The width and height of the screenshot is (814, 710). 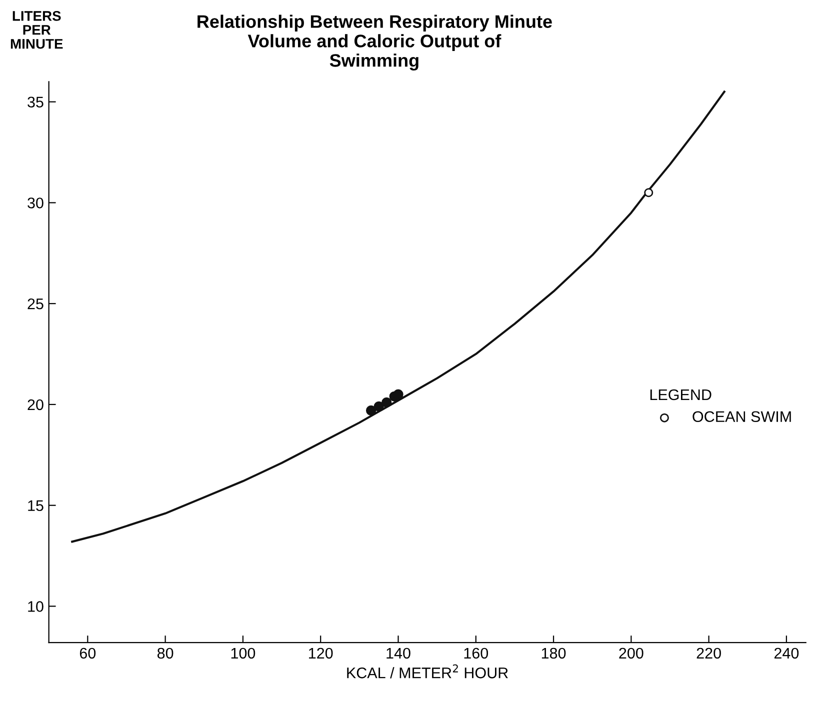 What do you see at coordinates (786, 653) in the screenshot?
I see `x-tick-label: 240` at bounding box center [786, 653].